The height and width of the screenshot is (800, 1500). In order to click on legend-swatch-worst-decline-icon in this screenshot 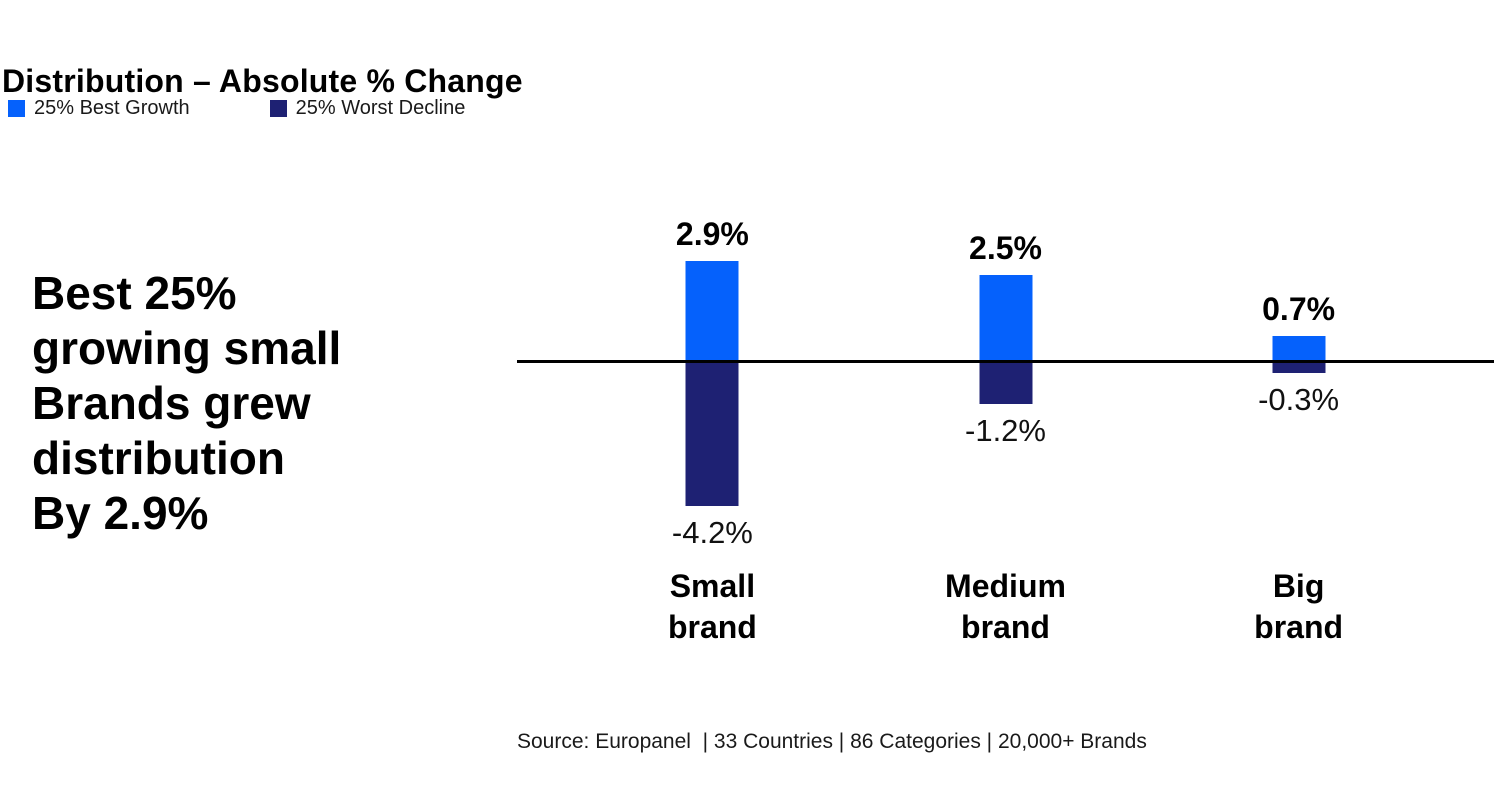, I will do `click(278, 108)`.